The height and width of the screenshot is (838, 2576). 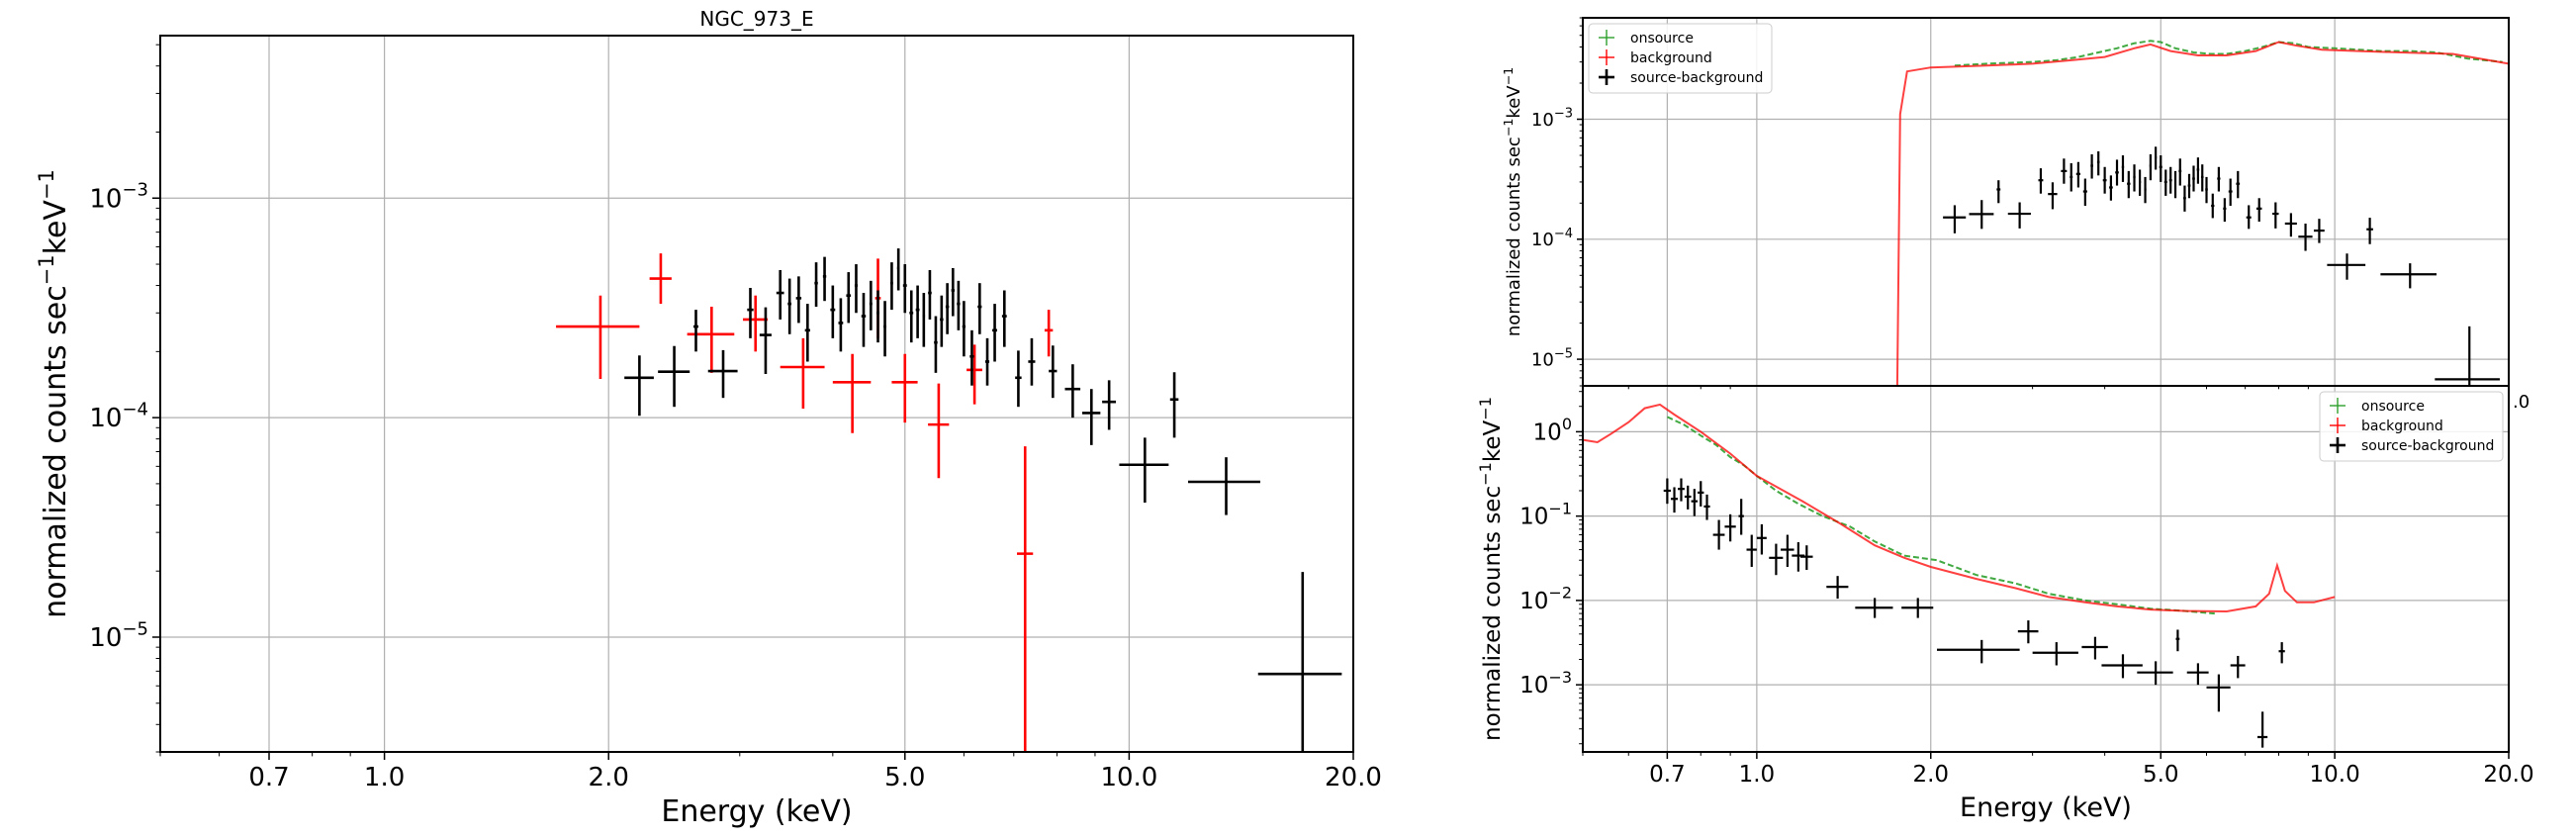 I want to click on legend: onsource background source-background, so click(x=1681, y=58).